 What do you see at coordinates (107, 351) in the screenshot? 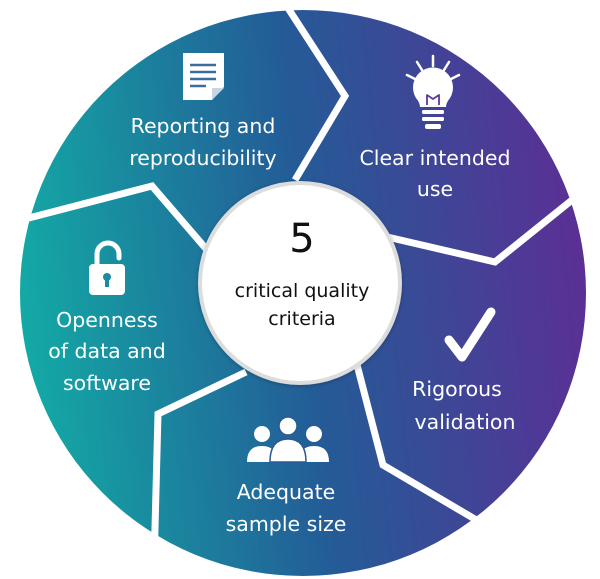
I see `openness-label-line-2: of data and` at bounding box center [107, 351].